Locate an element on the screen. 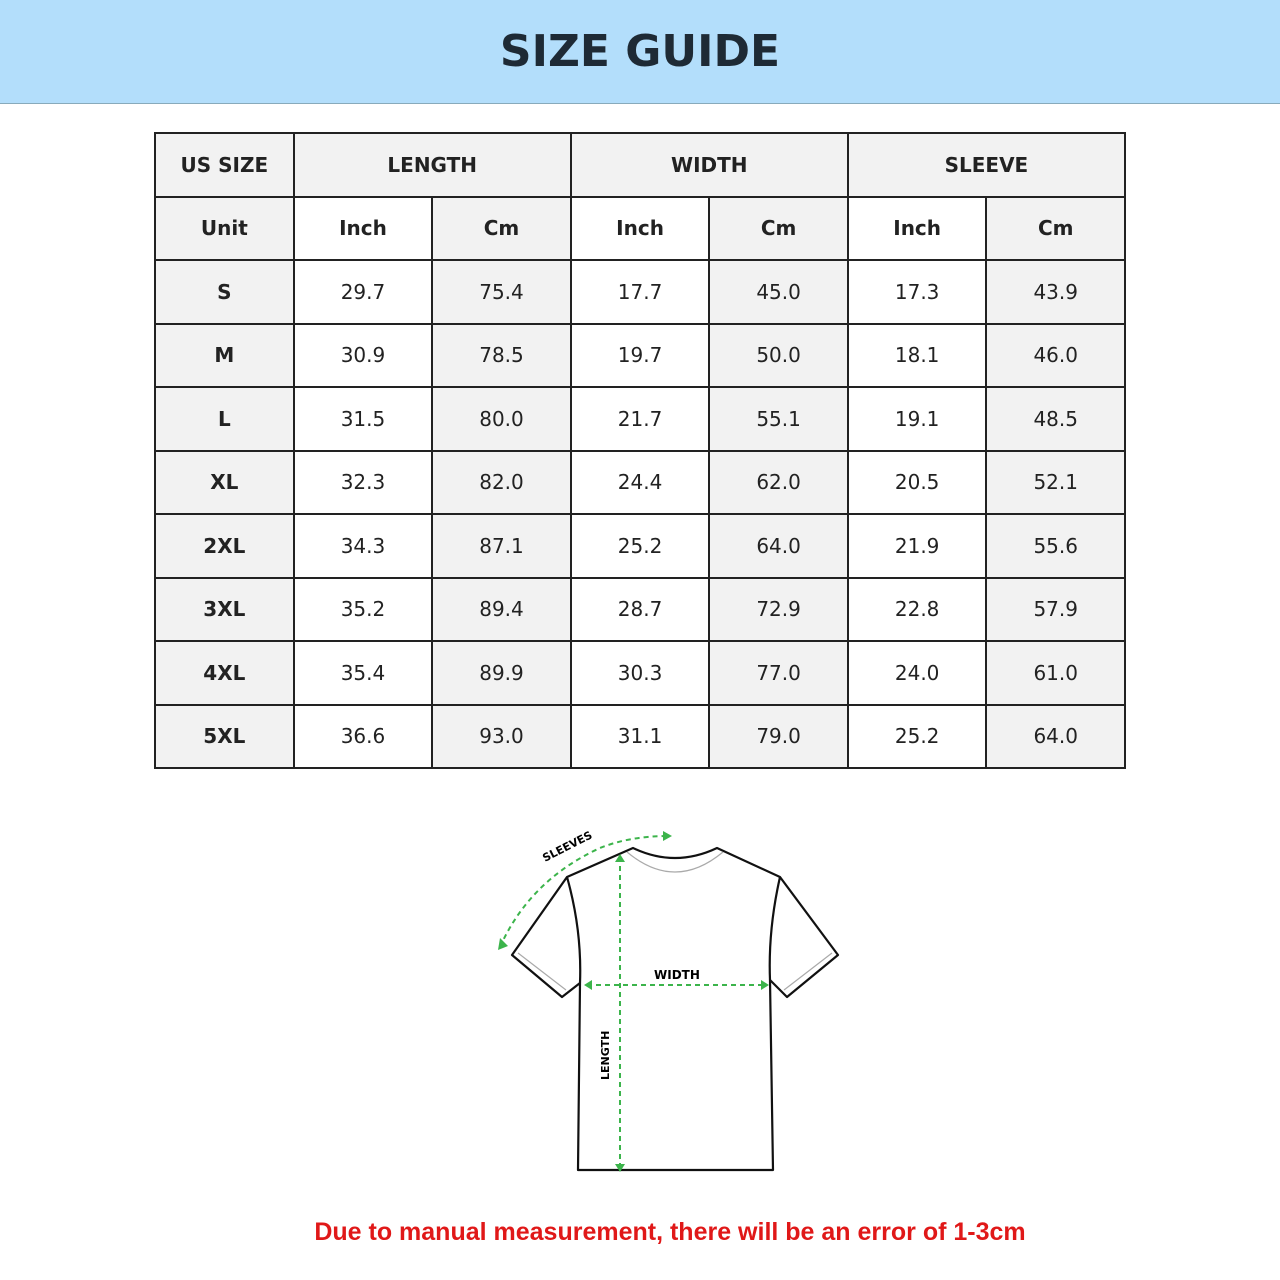  size-value: 24.0 is located at coordinates (917, 673).